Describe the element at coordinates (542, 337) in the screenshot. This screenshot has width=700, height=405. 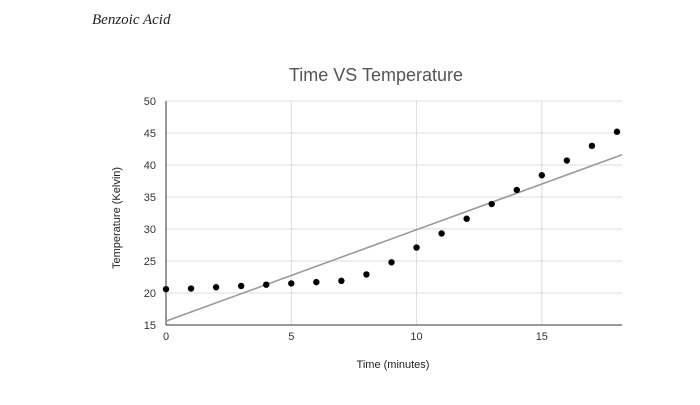
I see `x-tick-label: 15` at that location.